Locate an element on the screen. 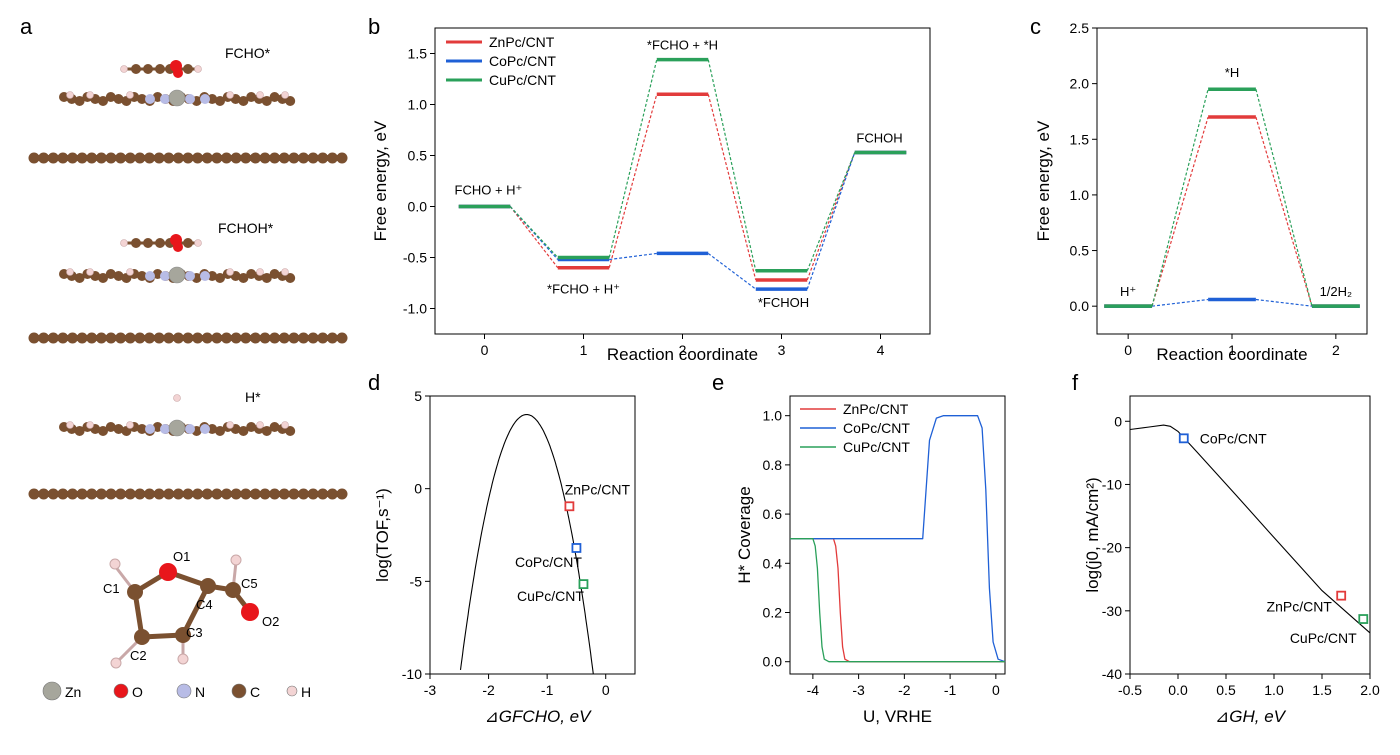 The width and height of the screenshot is (1400, 755). panel-letter-a: a is located at coordinates (26, 26).